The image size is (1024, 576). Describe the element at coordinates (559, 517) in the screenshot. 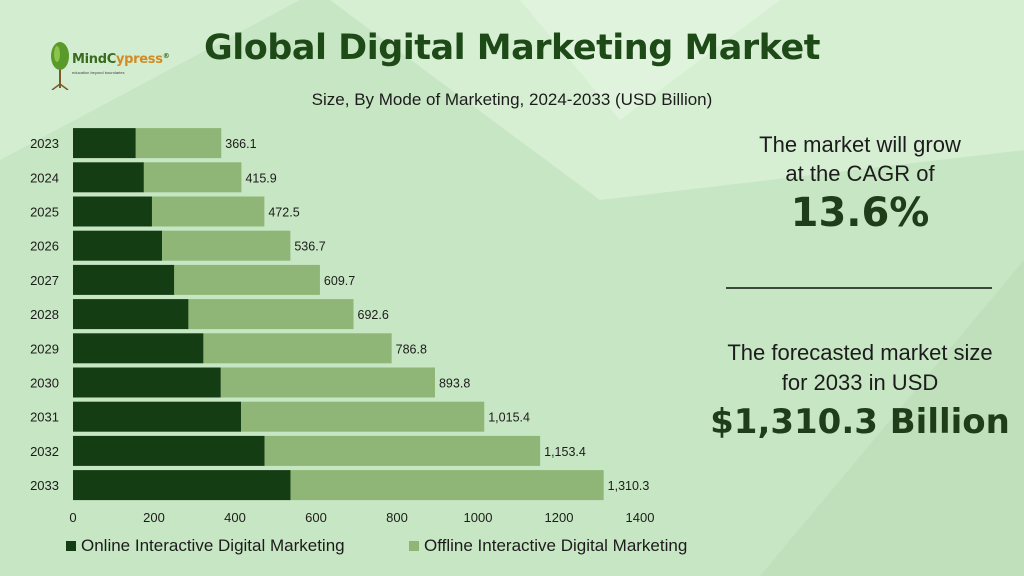

I see `x-tick-label: 1200` at that location.